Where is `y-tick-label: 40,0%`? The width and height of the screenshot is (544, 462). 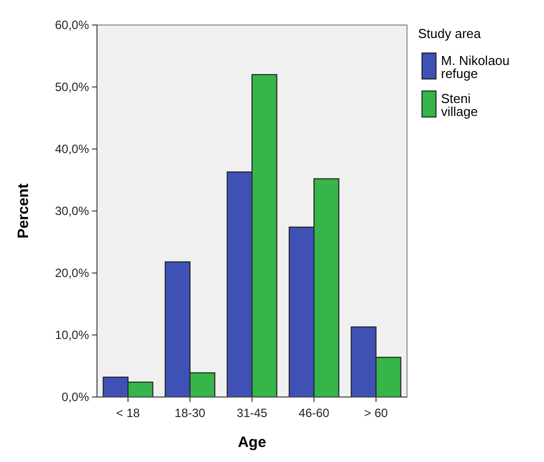
y-tick-label: 40,0% is located at coordinates (72, 149).